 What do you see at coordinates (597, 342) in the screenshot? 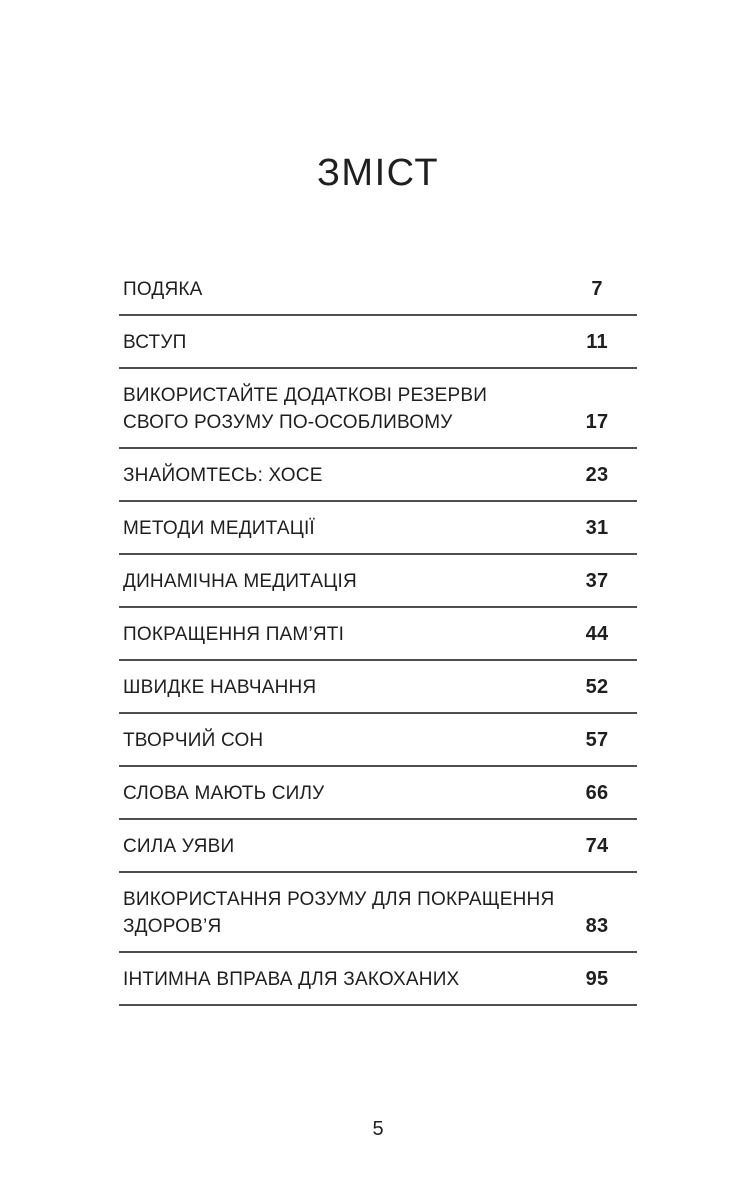
I see `toc-entry-page-number: 11` at bounding box center [597, 342].